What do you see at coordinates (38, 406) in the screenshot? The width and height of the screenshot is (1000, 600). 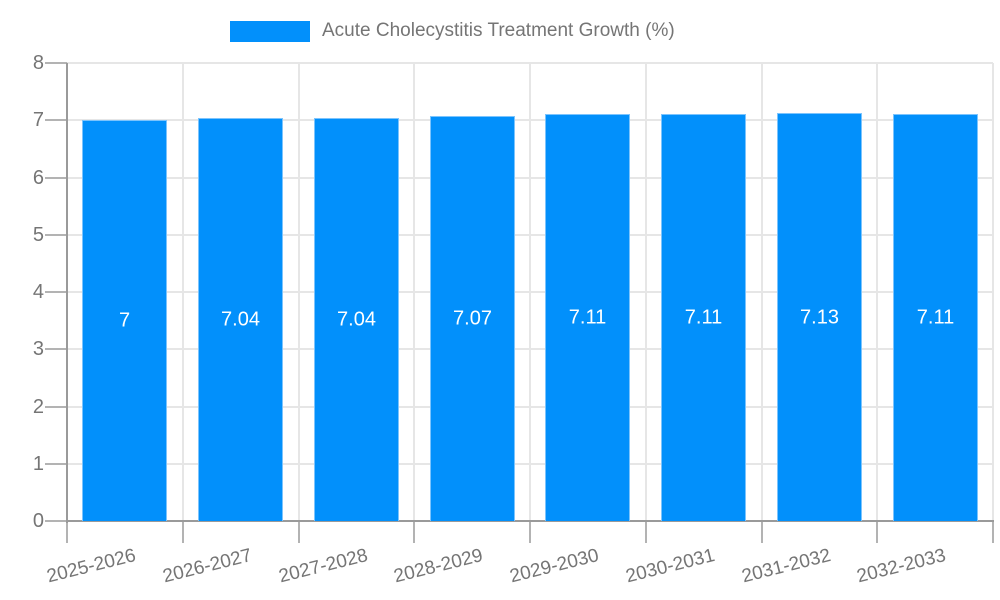 I see `y-tick-label: 2` at bounding box center [38, 406].